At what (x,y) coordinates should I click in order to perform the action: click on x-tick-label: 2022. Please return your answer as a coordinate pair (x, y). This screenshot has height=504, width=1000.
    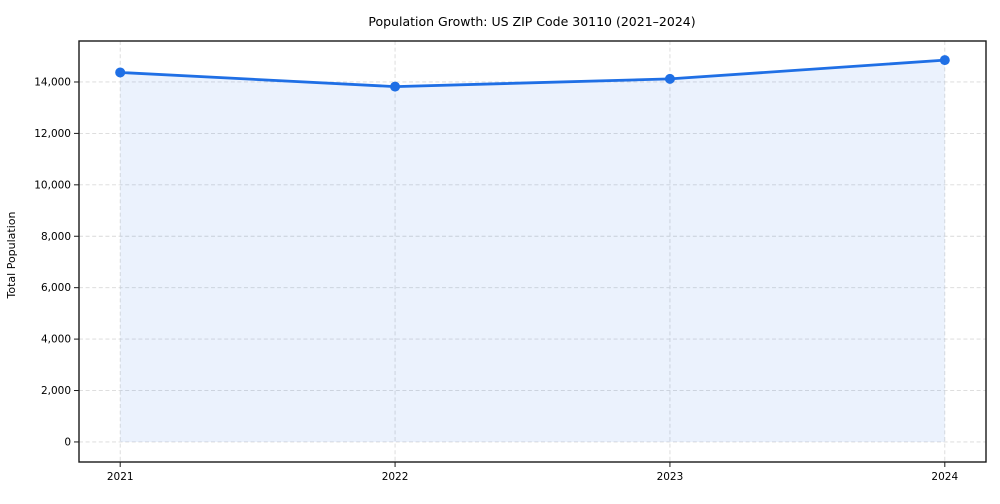
    Looking at the image, I should click on (395, 477).